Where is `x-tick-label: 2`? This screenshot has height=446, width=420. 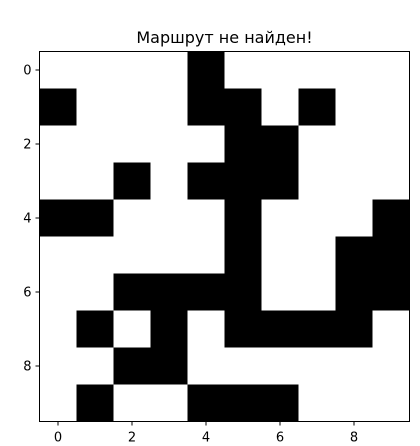
x-tick-label: 2 is located at coordinates (132, 438).